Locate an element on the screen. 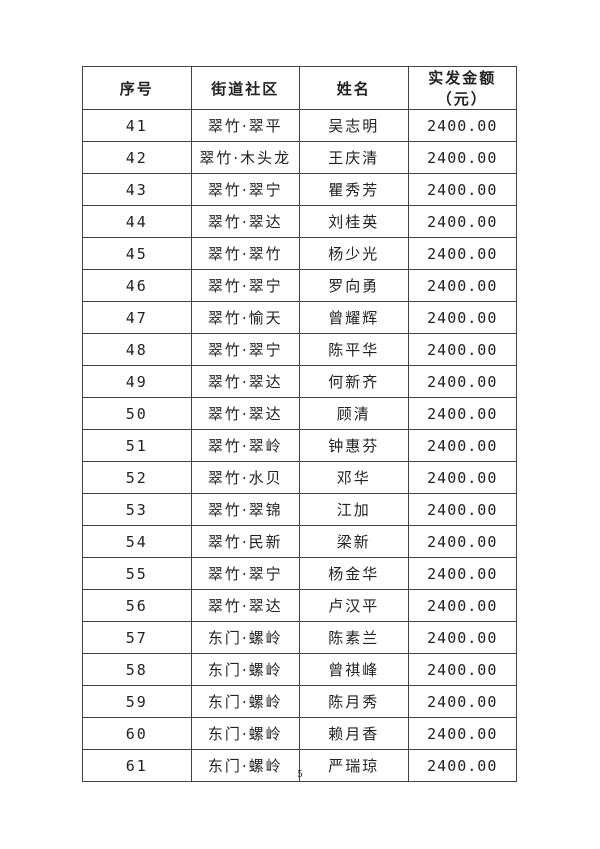 This screenshot has width=600, height=849. table-row: 47 翠竹·愉天 曾耀辉 2400.00 is located at coordinates (299, 317).